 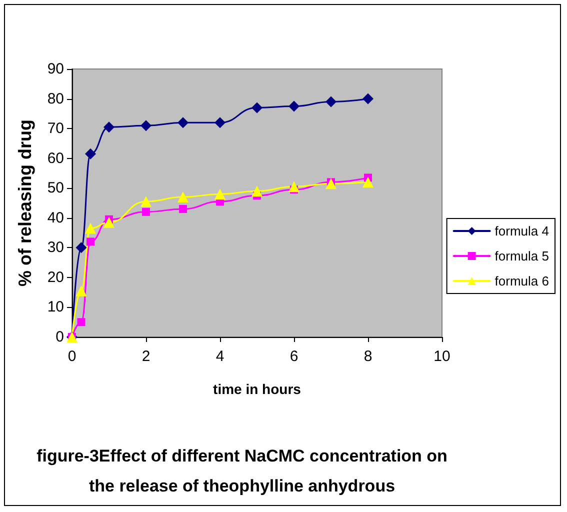 What do you see at coordinates (146, 356) in the screenshot?
I see `x-tick-label: 2` at bounding box center [146, 356].